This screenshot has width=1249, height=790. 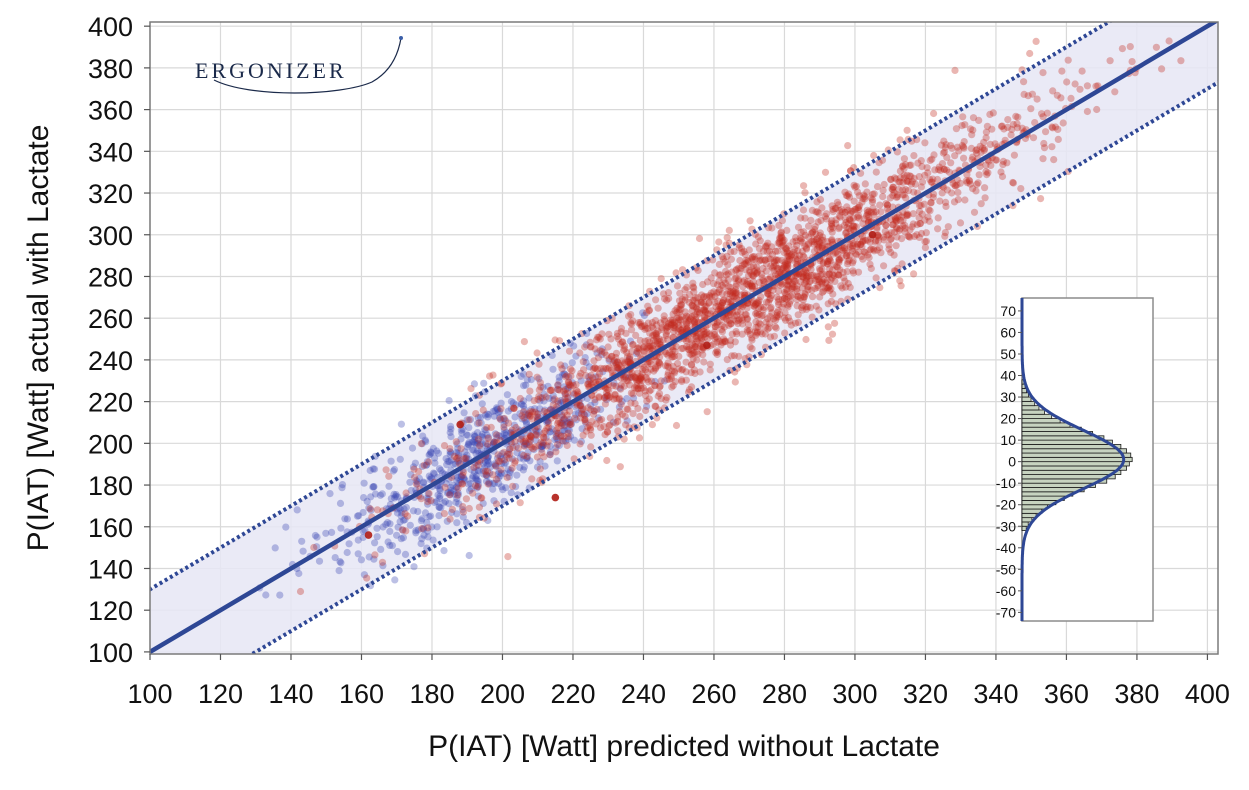 I want to click on x-tick-label: 400, so click(x=1207, y=694).